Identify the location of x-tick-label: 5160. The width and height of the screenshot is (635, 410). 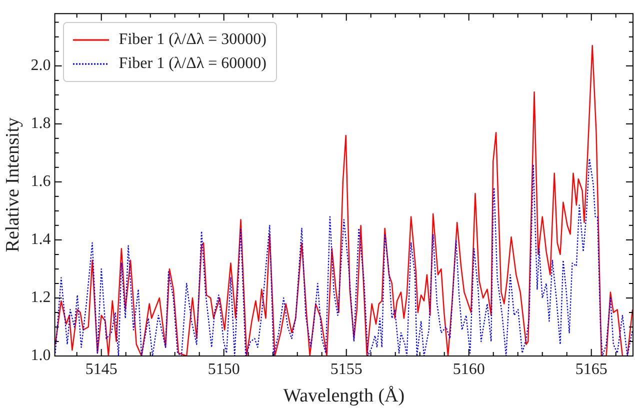
(468, 369).